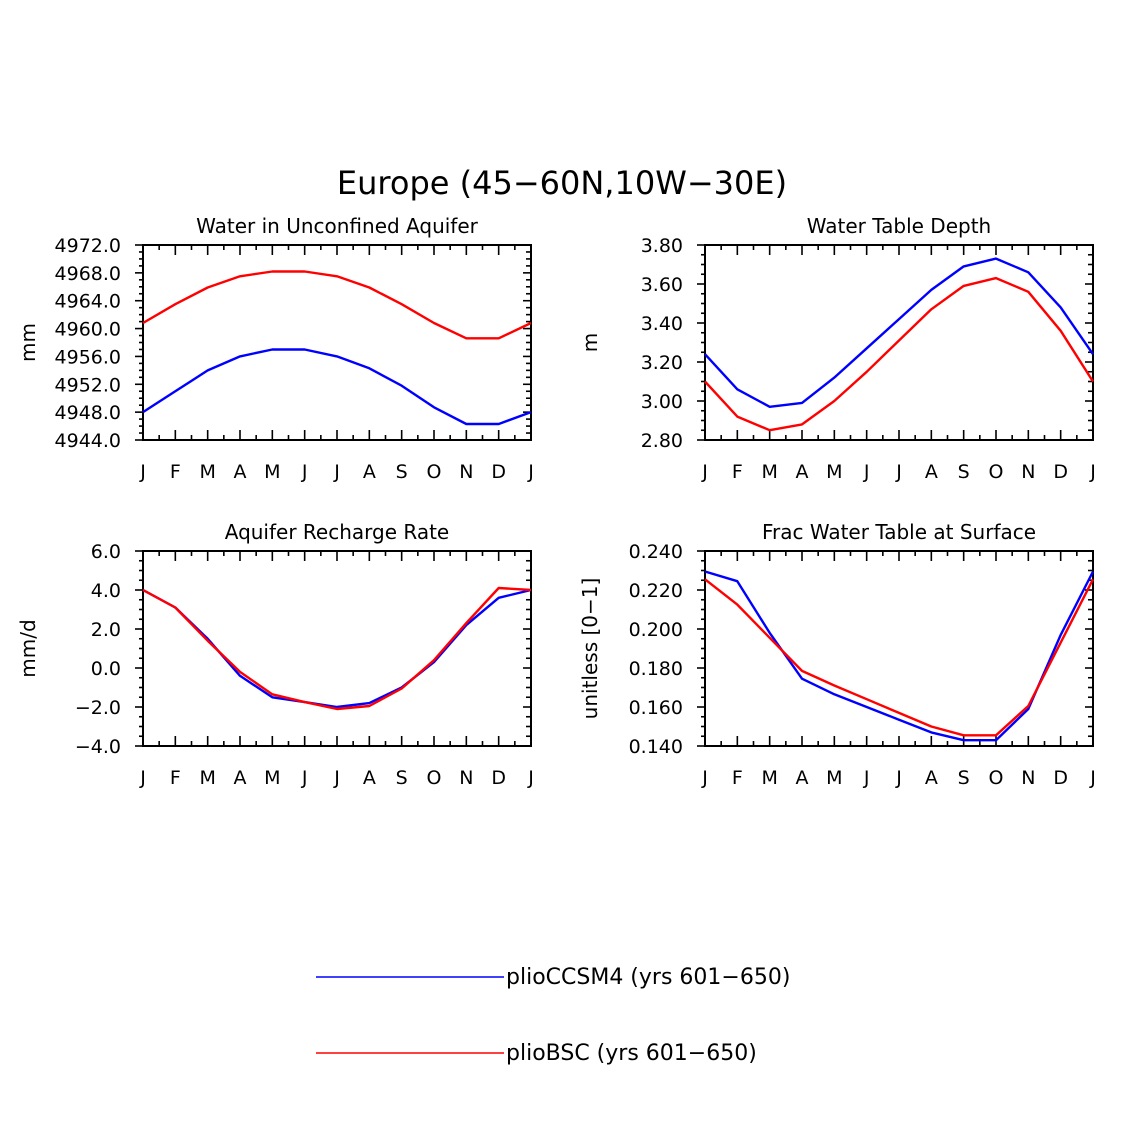 This screenshot has width=1122, height=1122. Describe the element at coordinates (28, 648) in the screenshot. I see `y-axis-label: mm/d` at that location.